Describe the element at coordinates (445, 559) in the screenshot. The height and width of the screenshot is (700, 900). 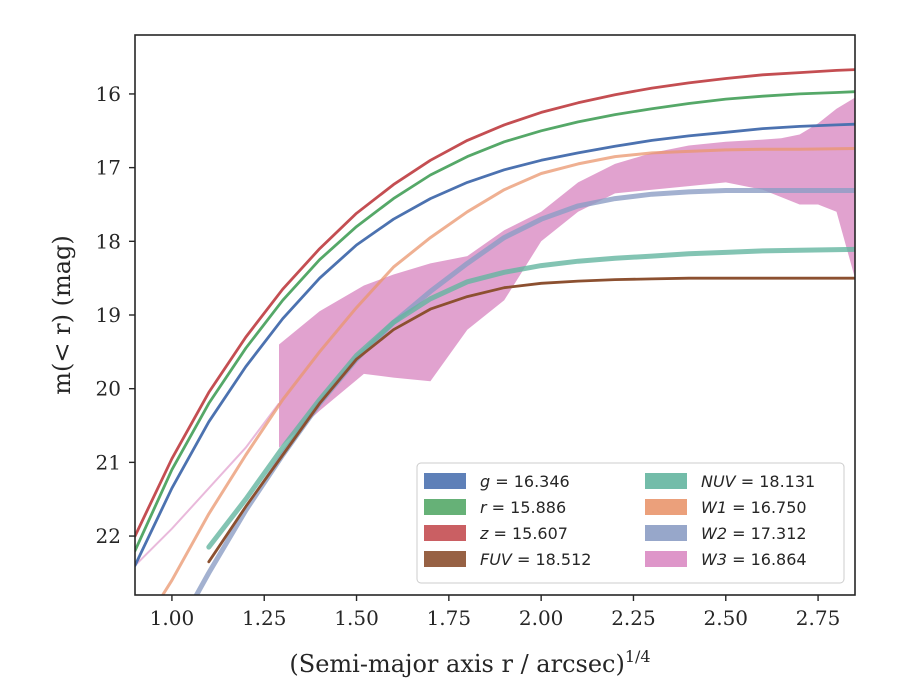
I see `legend-swatch-fuv` at that location.